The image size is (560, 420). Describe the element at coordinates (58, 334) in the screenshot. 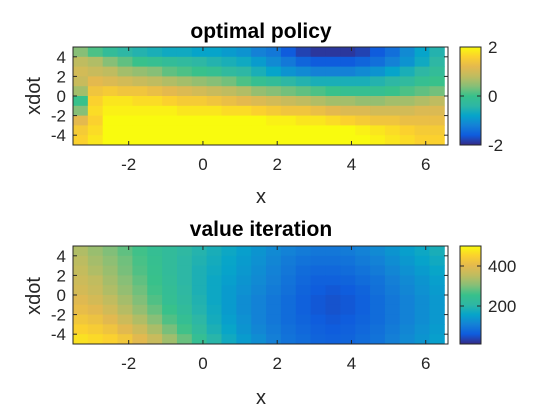

I see `value-y-tick-label: -4` at that location.